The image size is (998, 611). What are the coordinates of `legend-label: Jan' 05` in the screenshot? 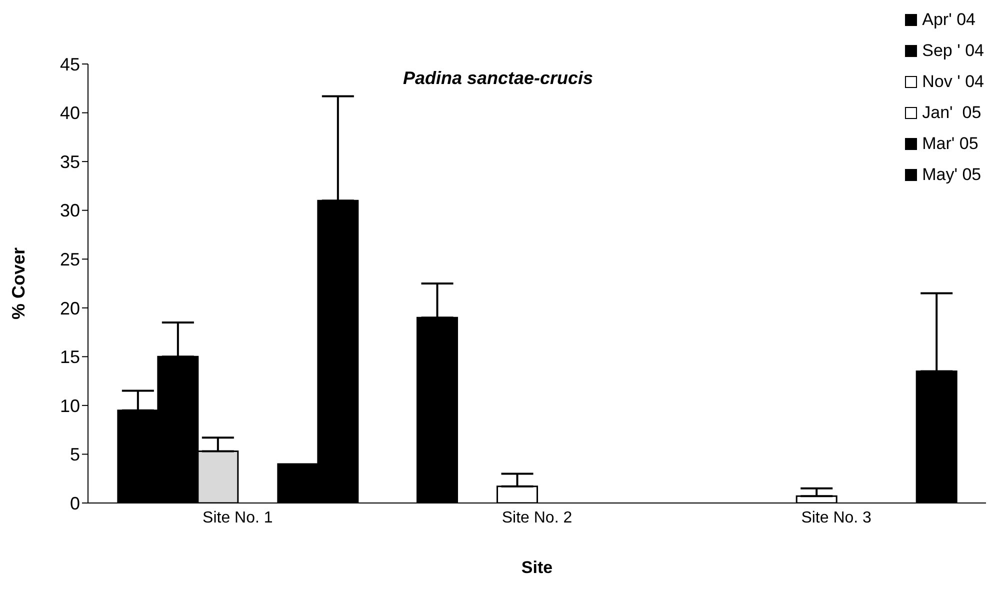 It's located at (952, 113).